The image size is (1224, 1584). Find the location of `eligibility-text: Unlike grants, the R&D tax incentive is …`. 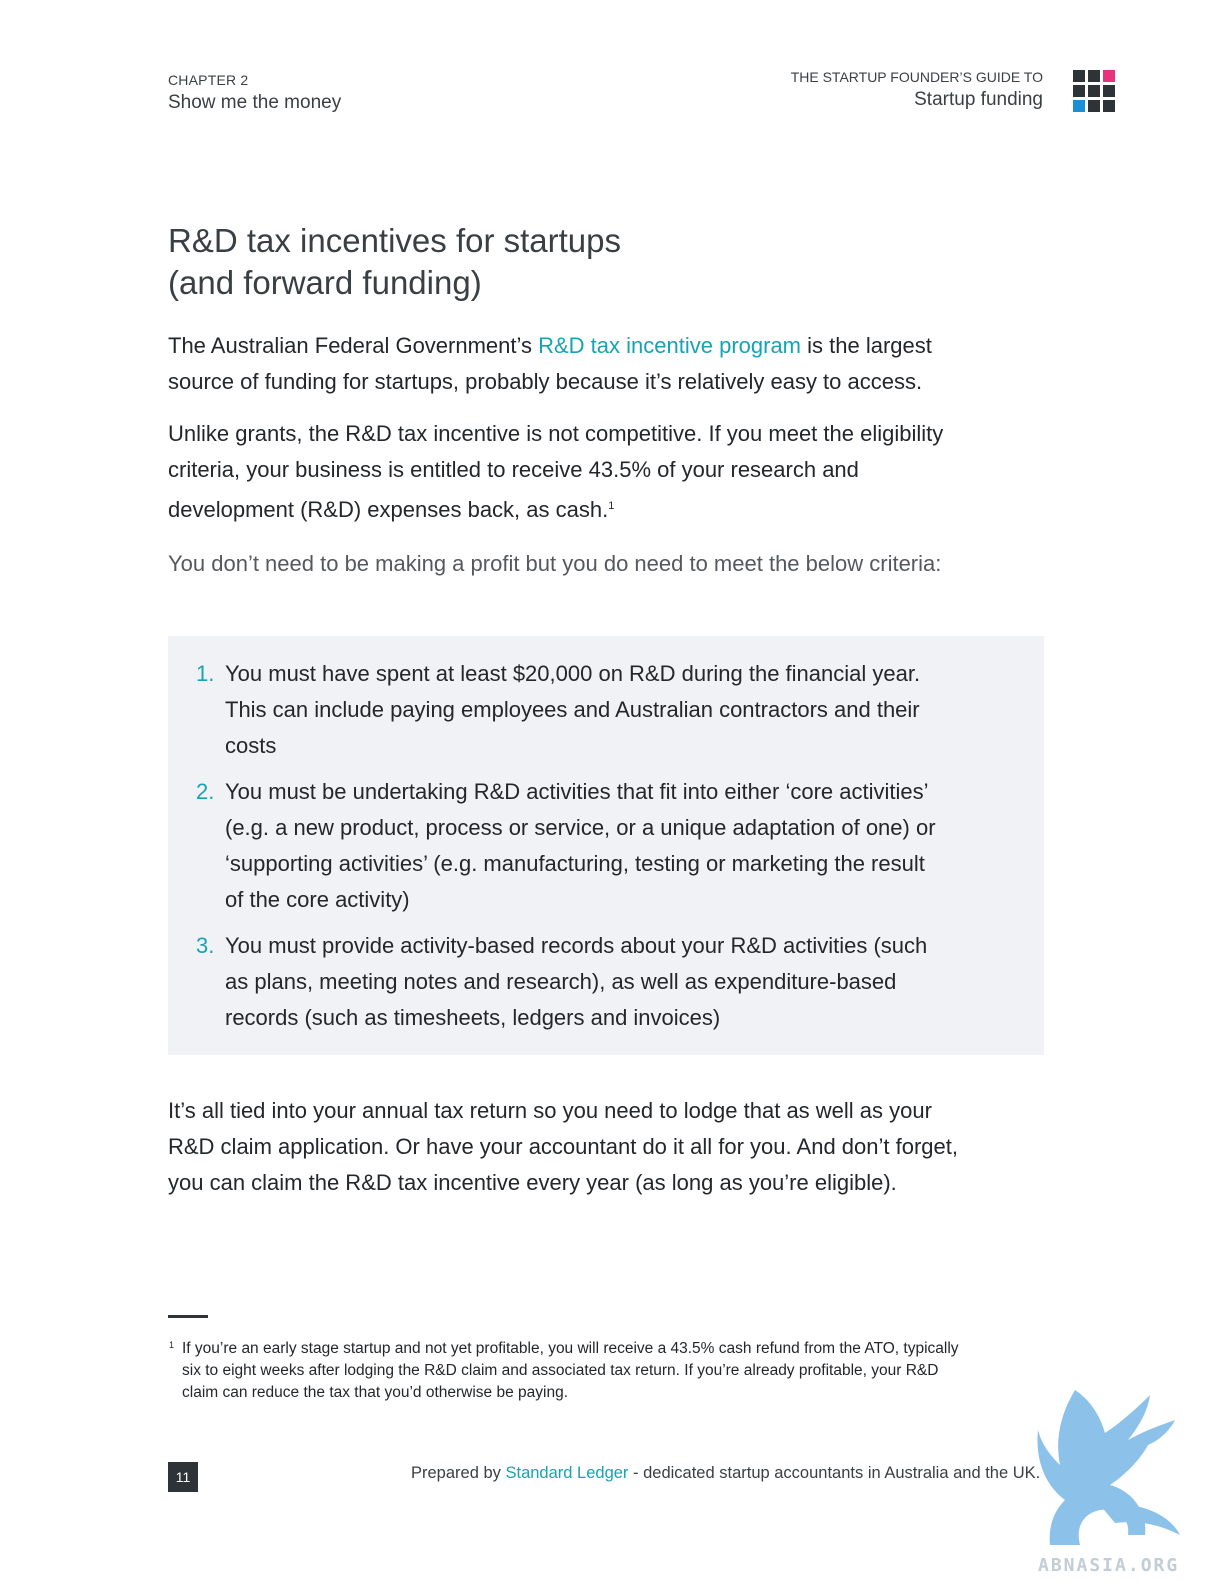

eligibility-text: Unlike grants, the R&D tax incentive is … is located at coordinates (556, 471).